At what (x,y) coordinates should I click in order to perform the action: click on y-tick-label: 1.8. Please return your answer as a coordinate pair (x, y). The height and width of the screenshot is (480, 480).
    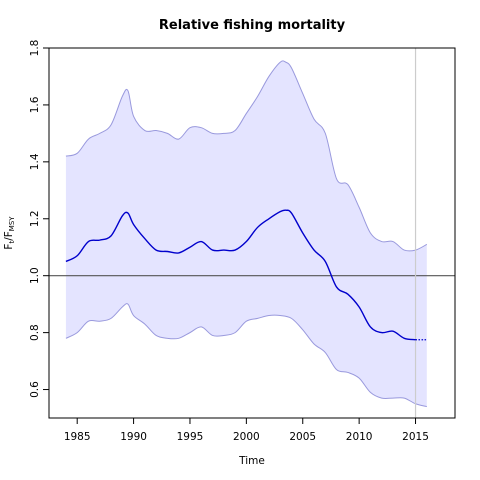
    Looking at the image, I should click on (35, 48).